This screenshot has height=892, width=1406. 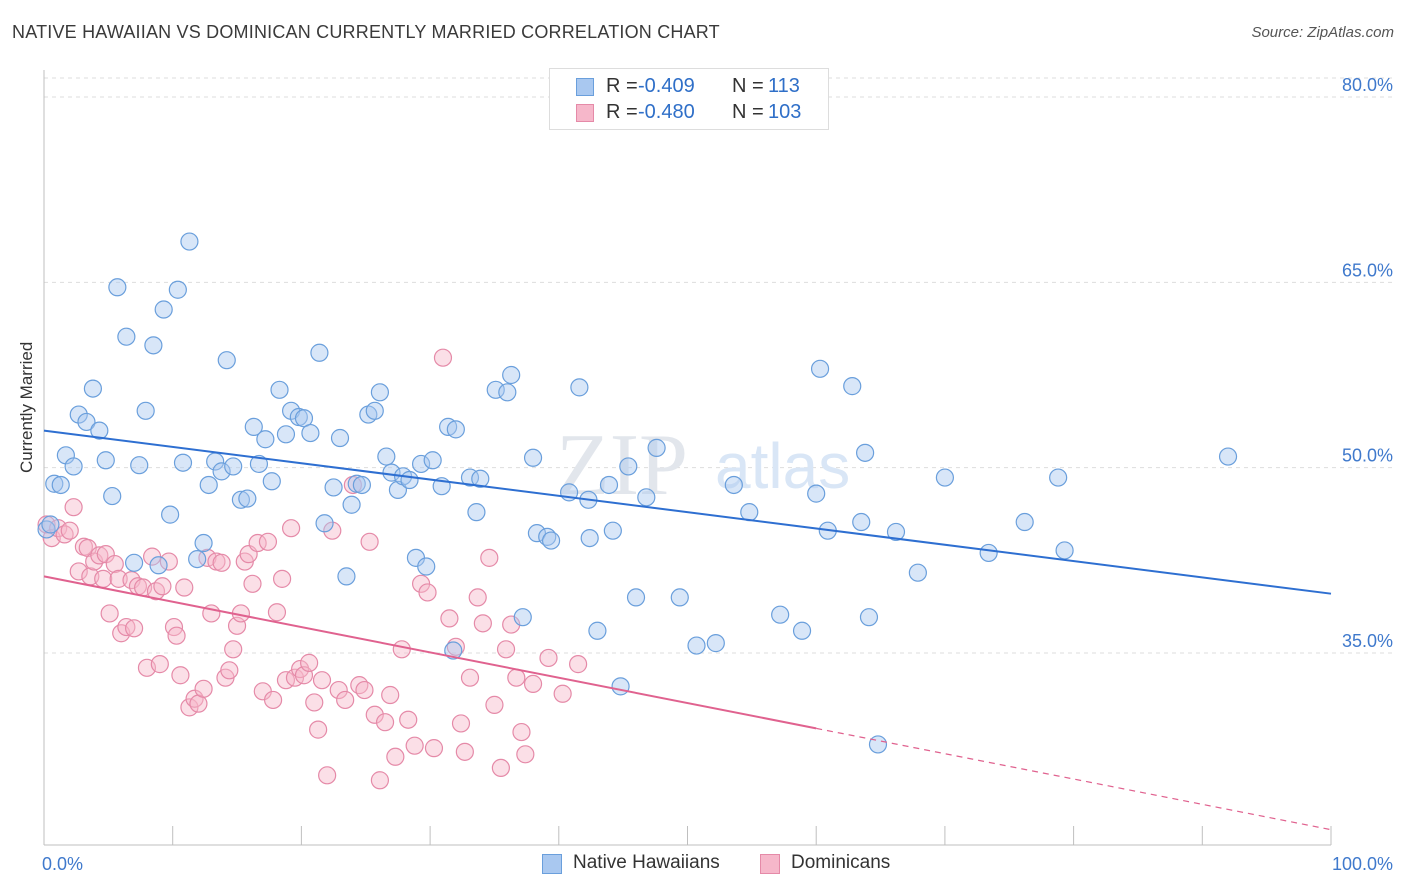 What do you see at coordinates (782, 466) in the screenshot?
I see `watermark-atlas: atlas` at bounding box center [782, 466].